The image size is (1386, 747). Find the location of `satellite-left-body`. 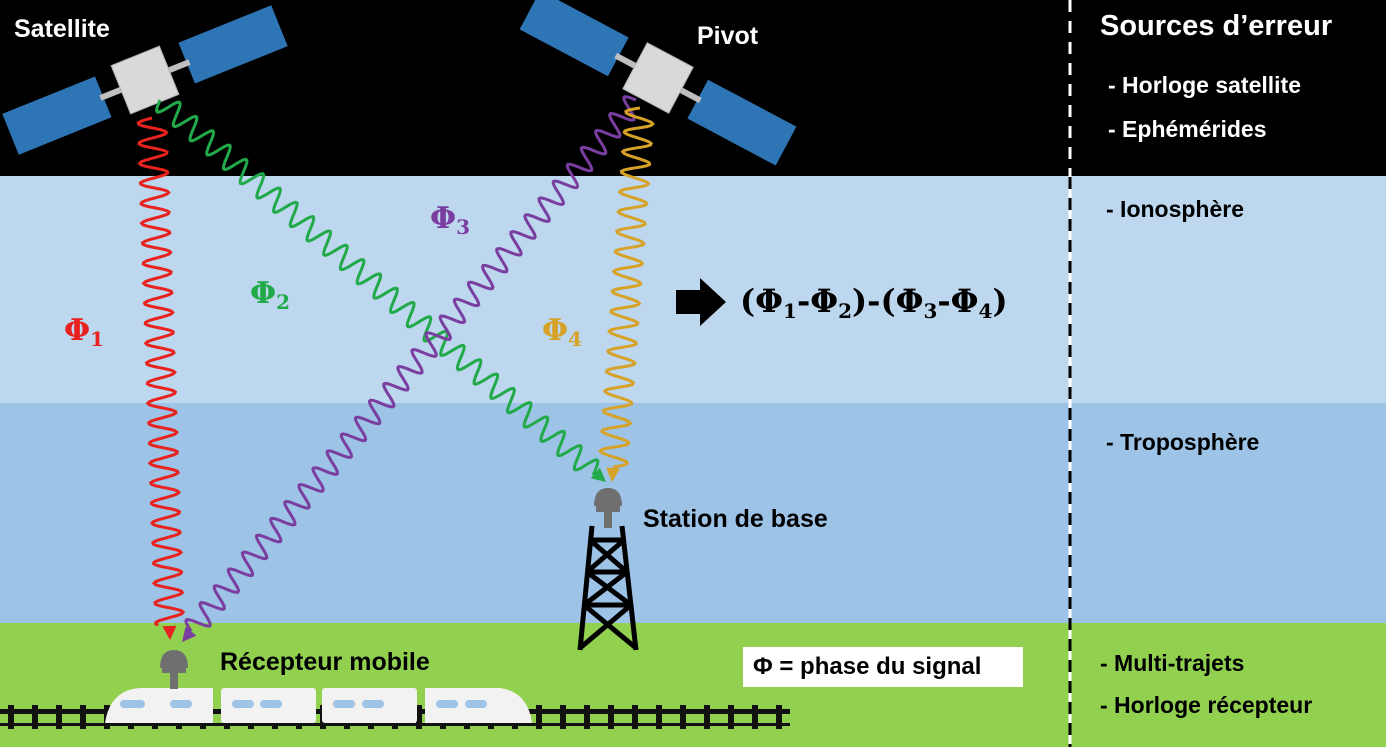

satellite-left-body is located at coordinates (145, 80).